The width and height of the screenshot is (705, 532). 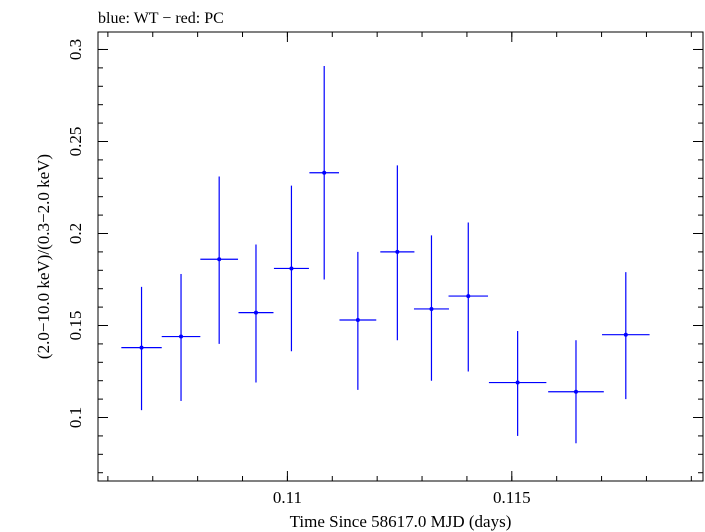 What do you see at coordinates (75, 49) in the screenshot?
I see `y-tick-label: 0.3` at bounding box center [75, 49].